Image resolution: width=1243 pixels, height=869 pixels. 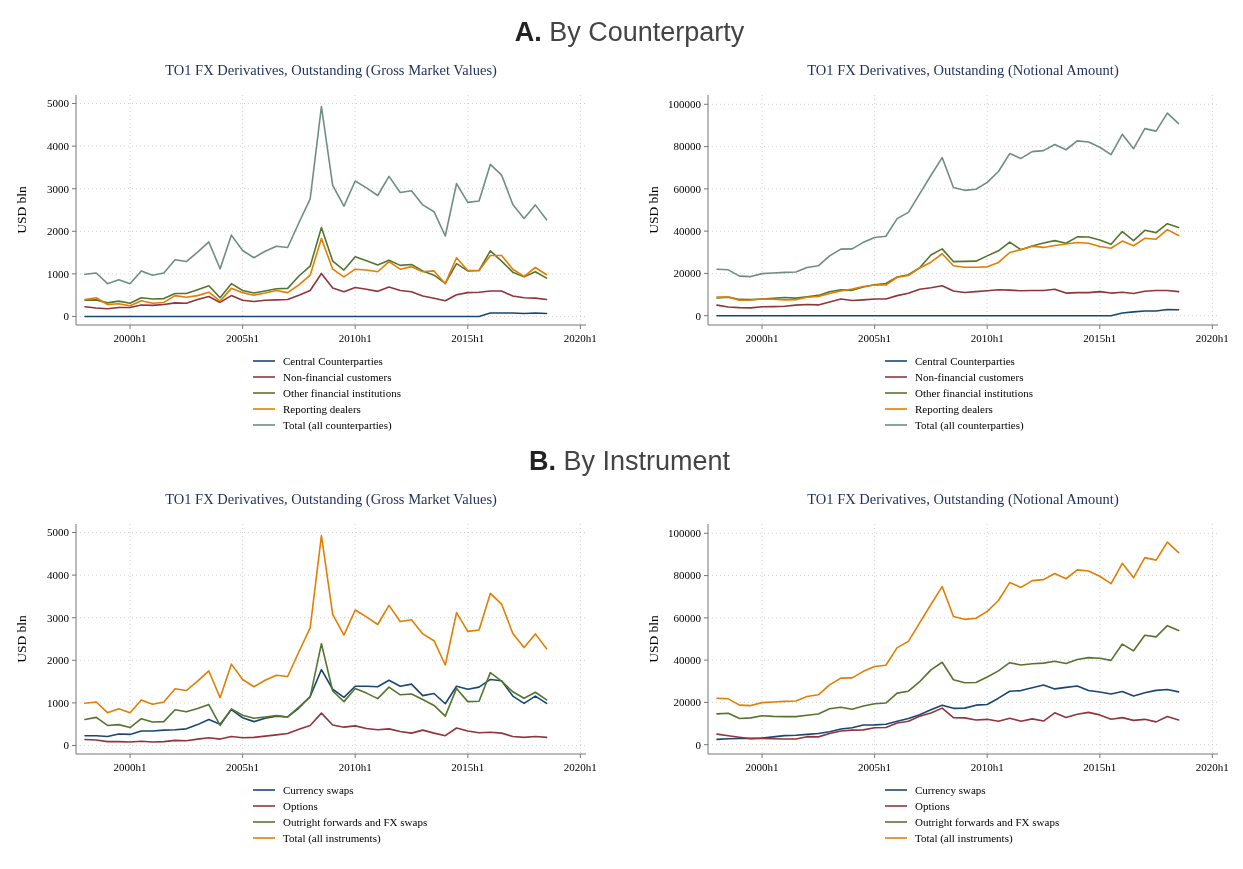 I want to click on text: B. By Instrument, so click(x=629, y=461).